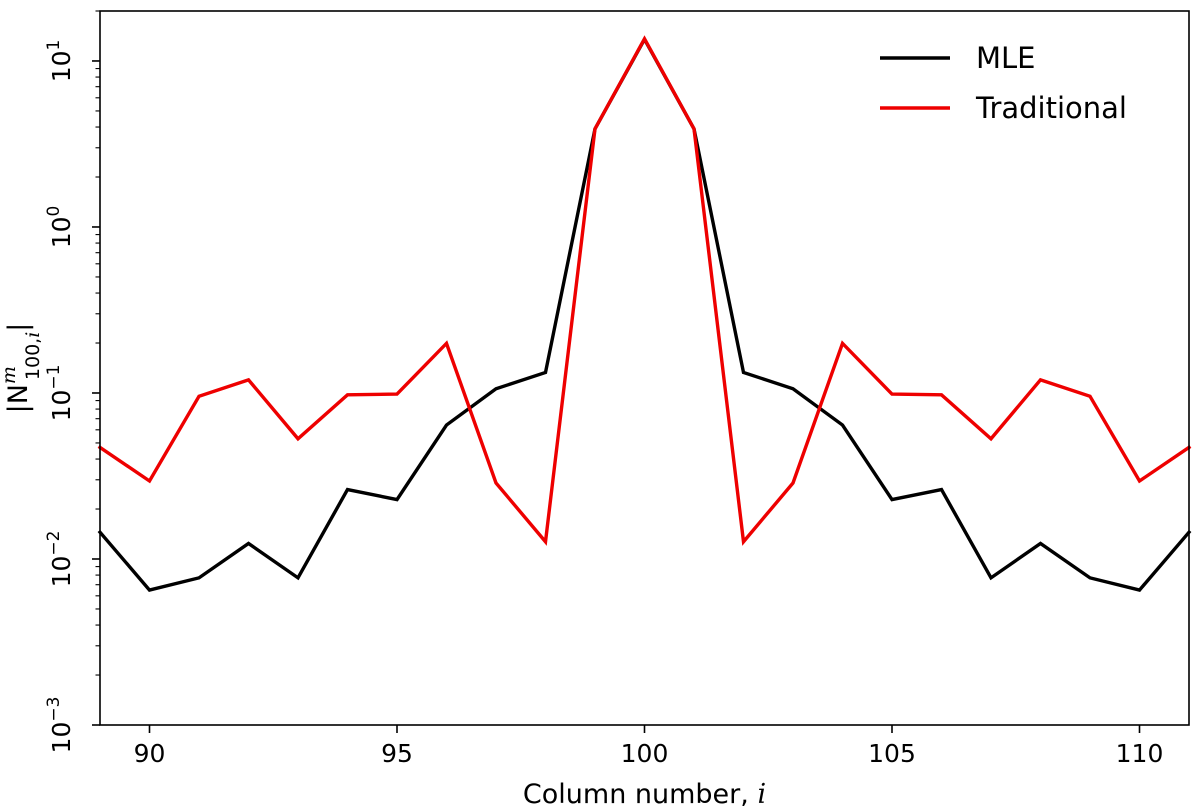  I want to click on y-tick-label: 10−3, so click(60, 725).